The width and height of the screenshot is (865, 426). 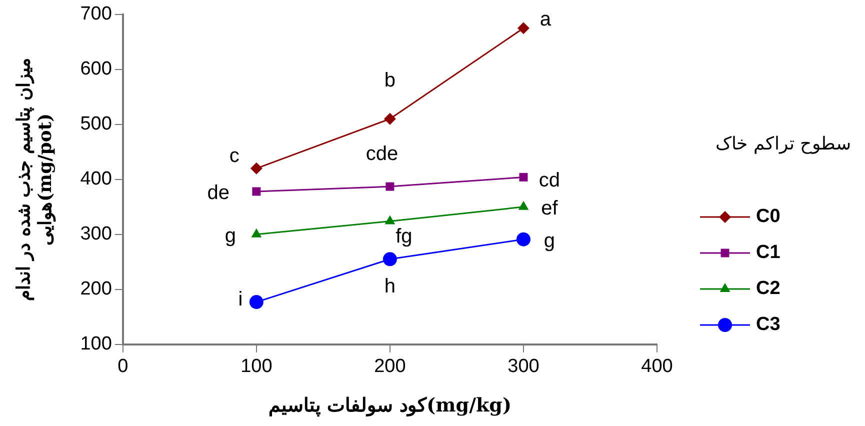 What do you see at coordinates (549, 208) in the screenshot?
I see `annotation: ef` at bounding box center [549, 208].